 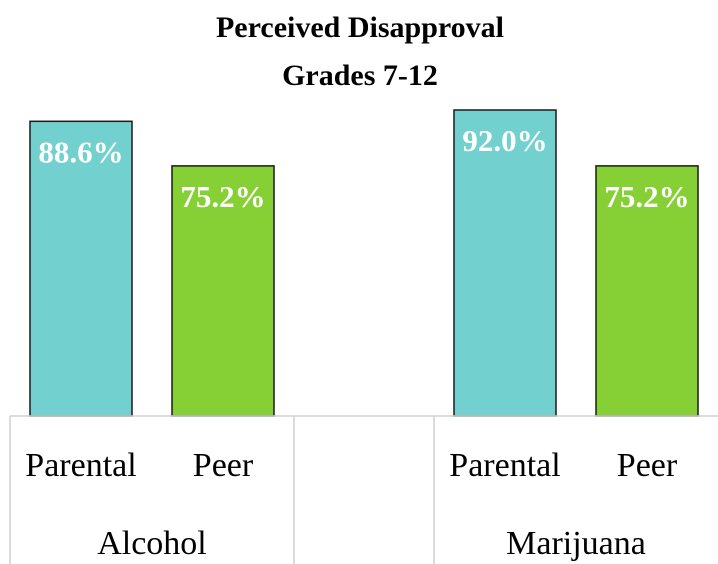 I want to click on value-label: 88.6%, so click(x=80, y=151).